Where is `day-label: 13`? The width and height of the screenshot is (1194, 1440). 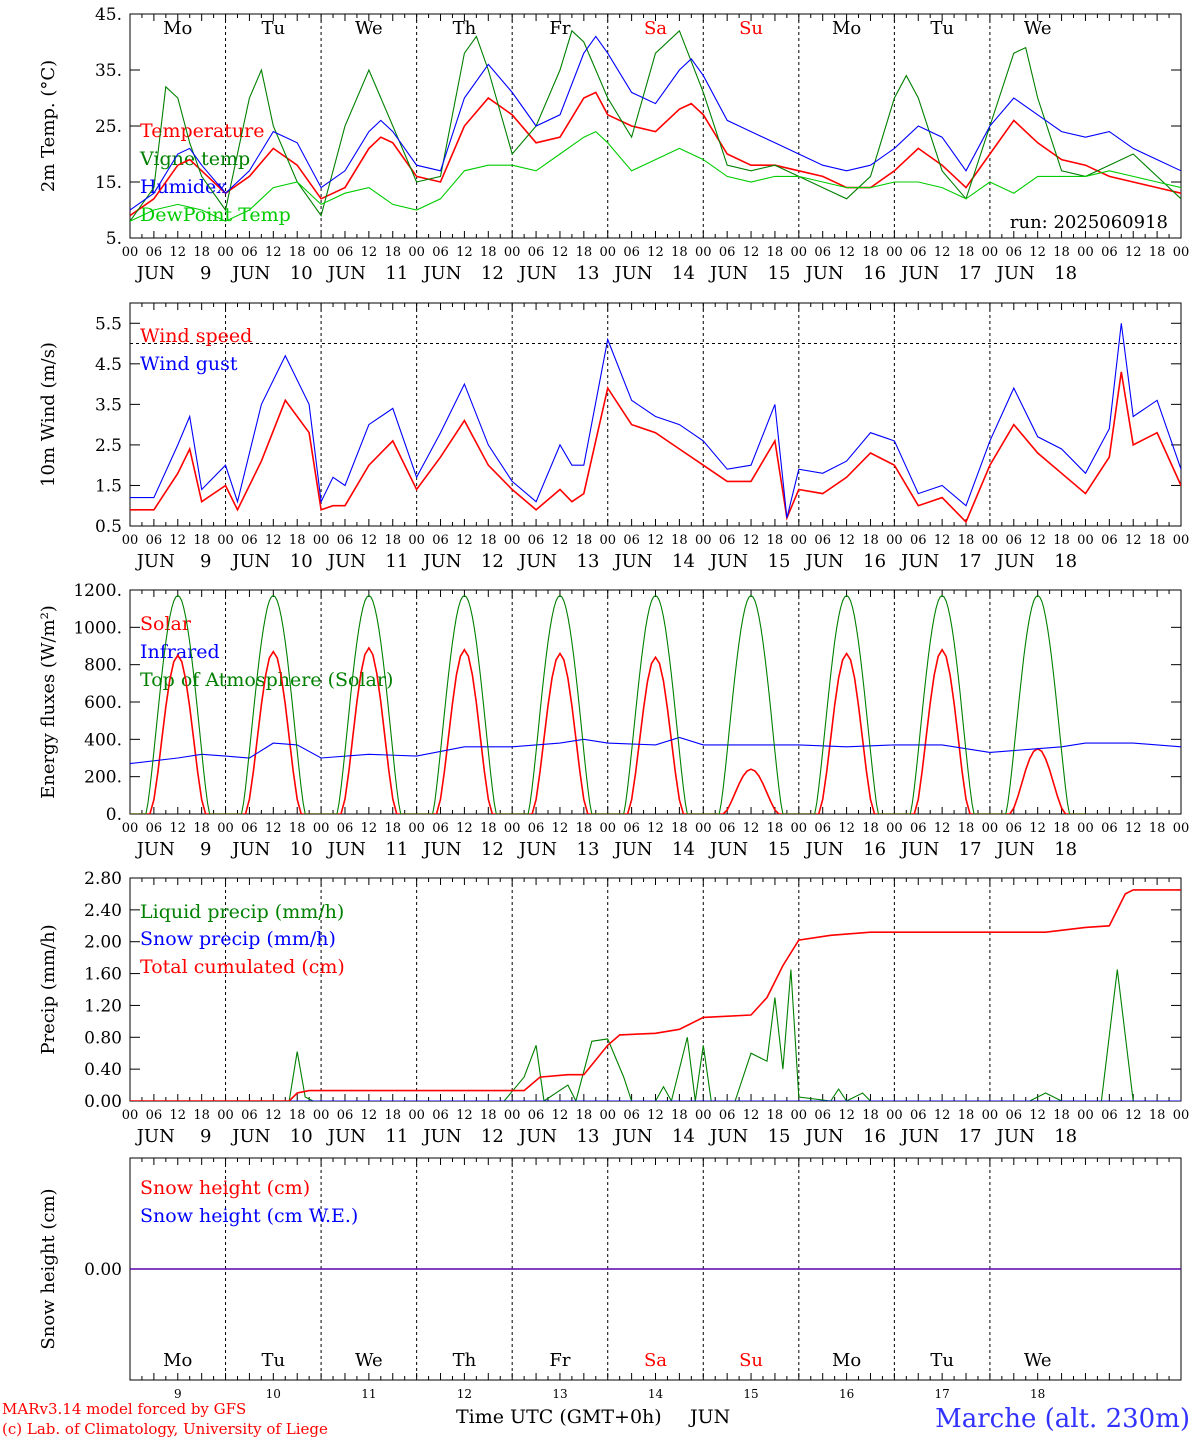 day-label: 13 is located at coordinates (588, 561).